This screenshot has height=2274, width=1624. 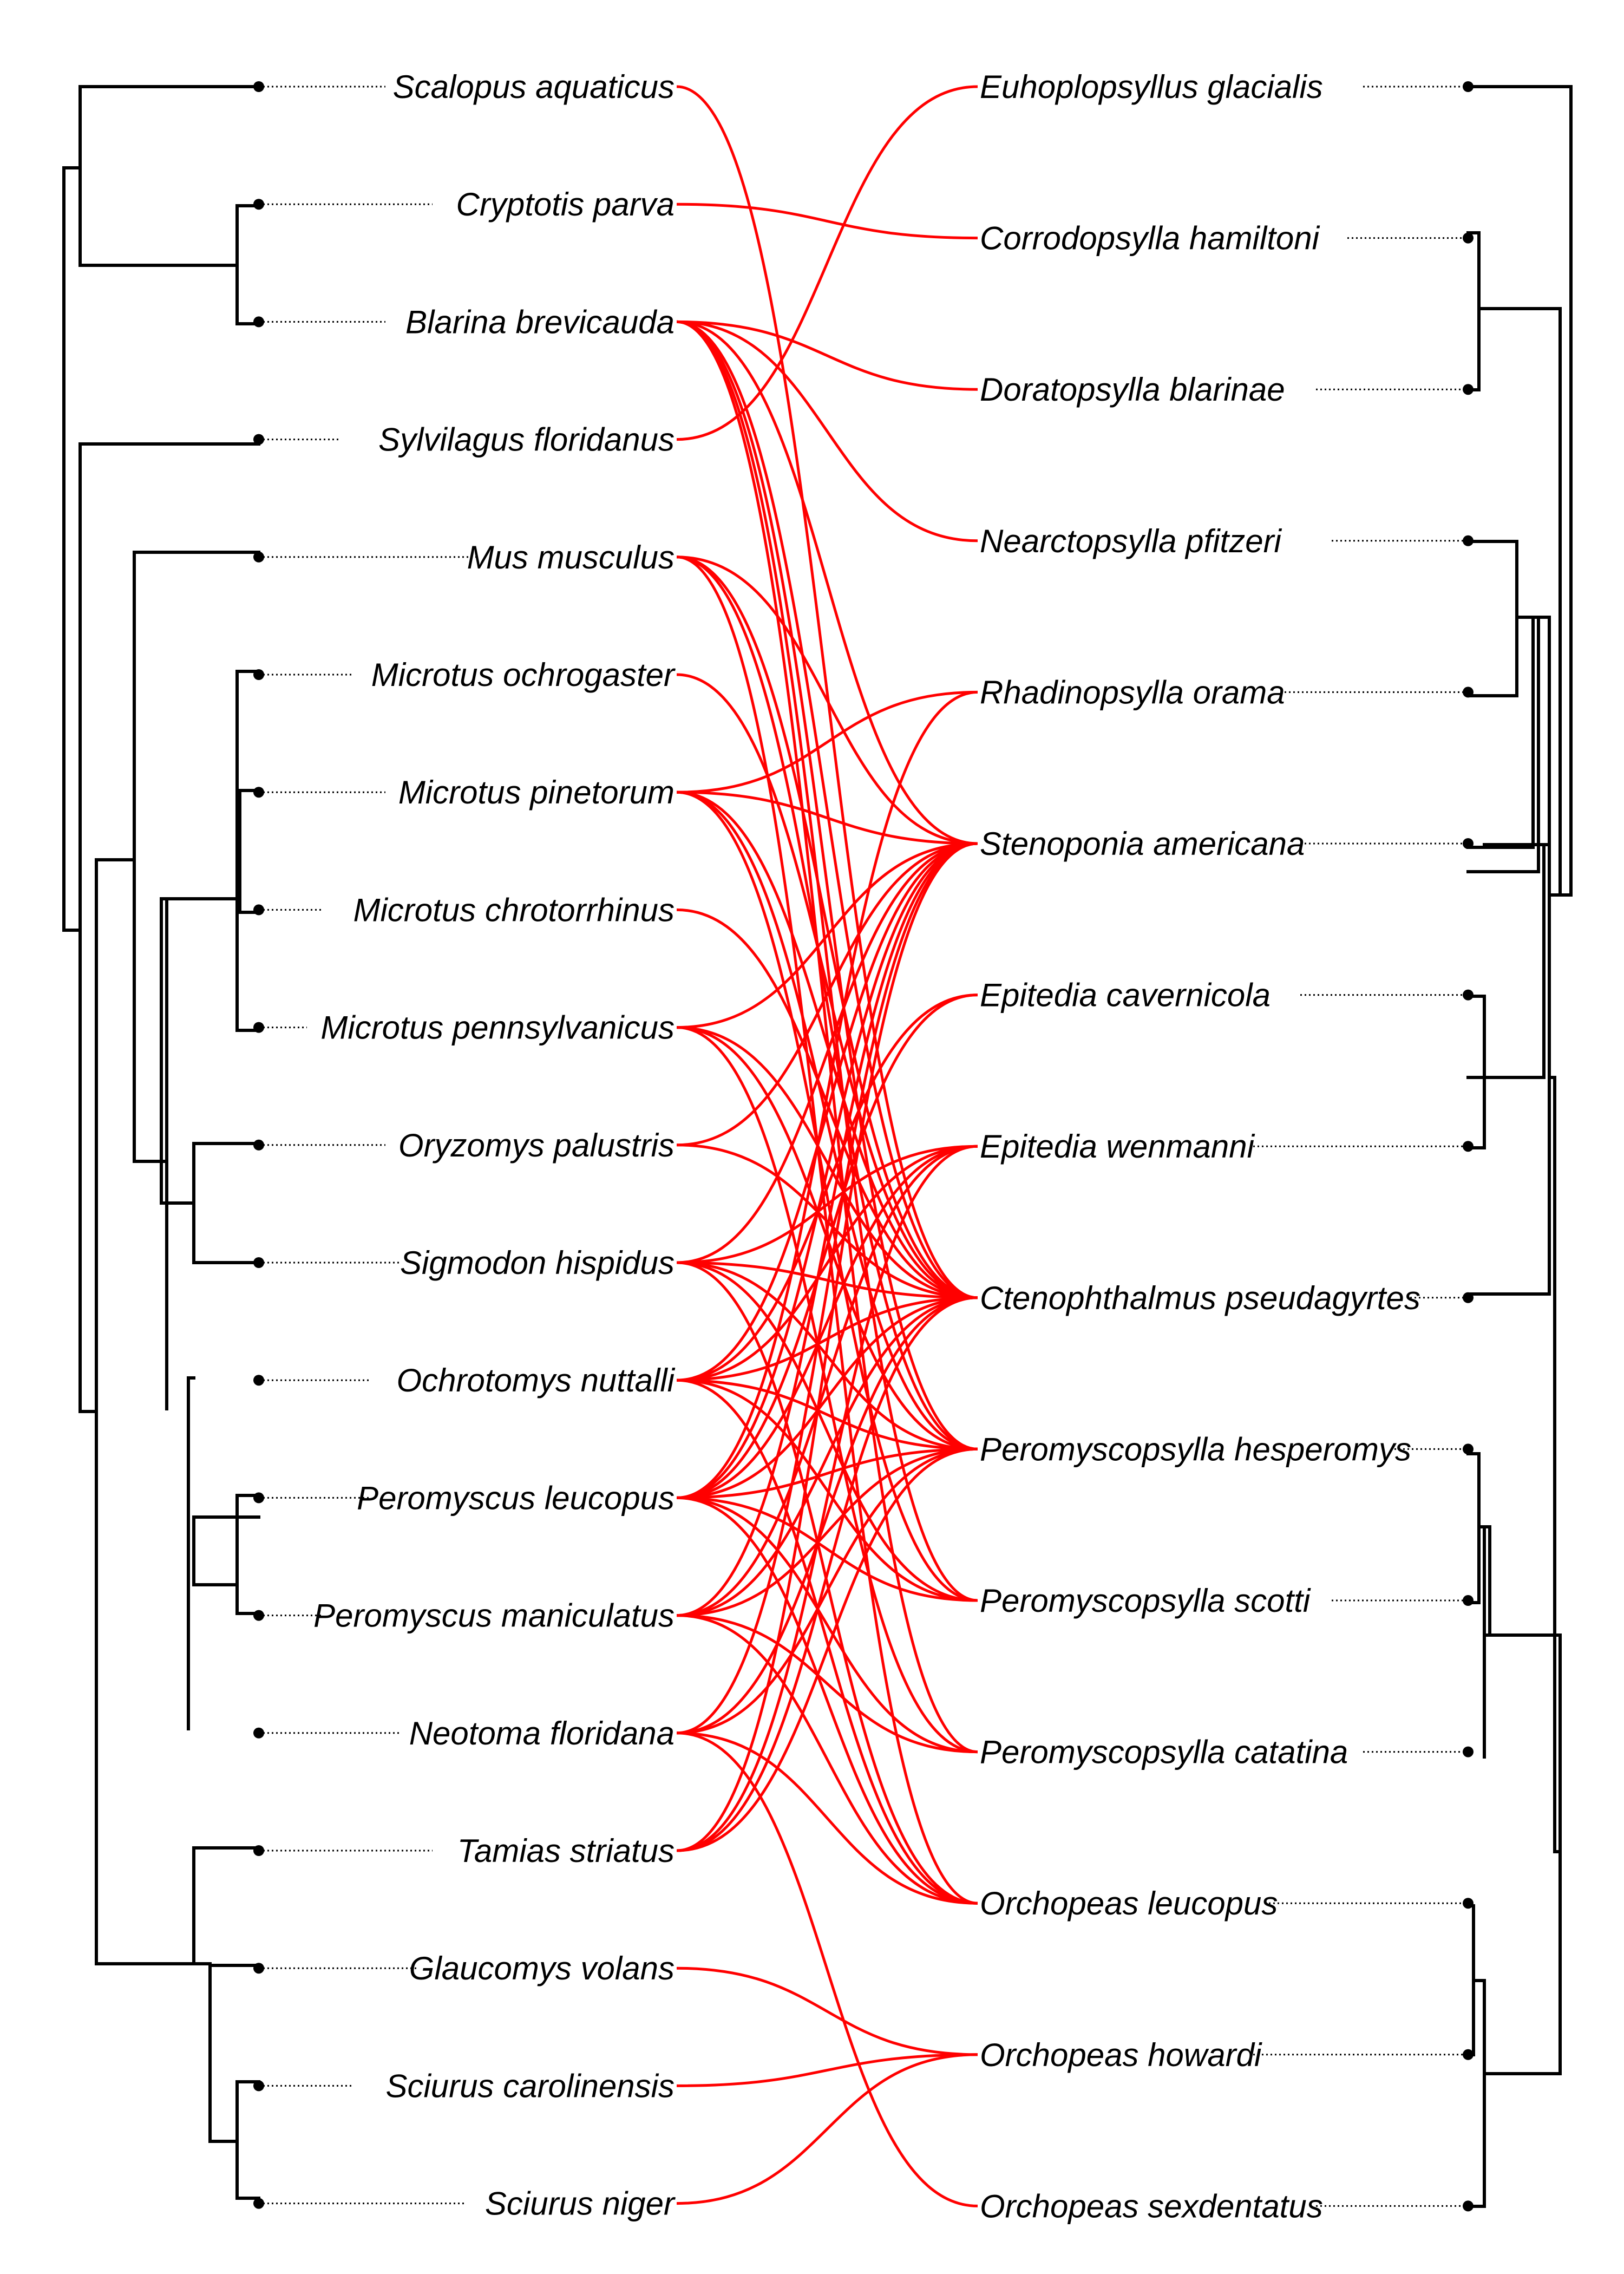 What do you see at coordinates (827, 1204) in the screenshot?
I see `link-sigmodon-hispidus-to-epitedia-wenmanni` at bounding box center [827, 1204].